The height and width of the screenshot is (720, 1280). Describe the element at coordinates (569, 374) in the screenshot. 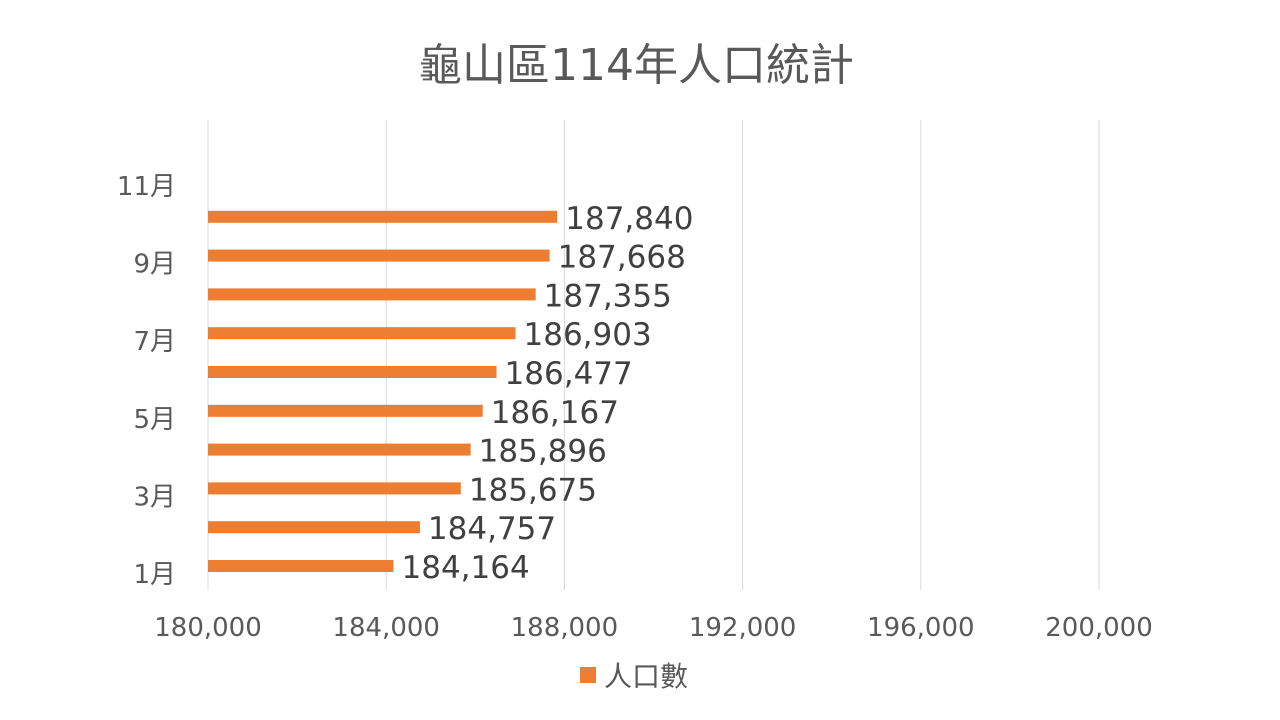

I see `data-label: 186,477` at that location.